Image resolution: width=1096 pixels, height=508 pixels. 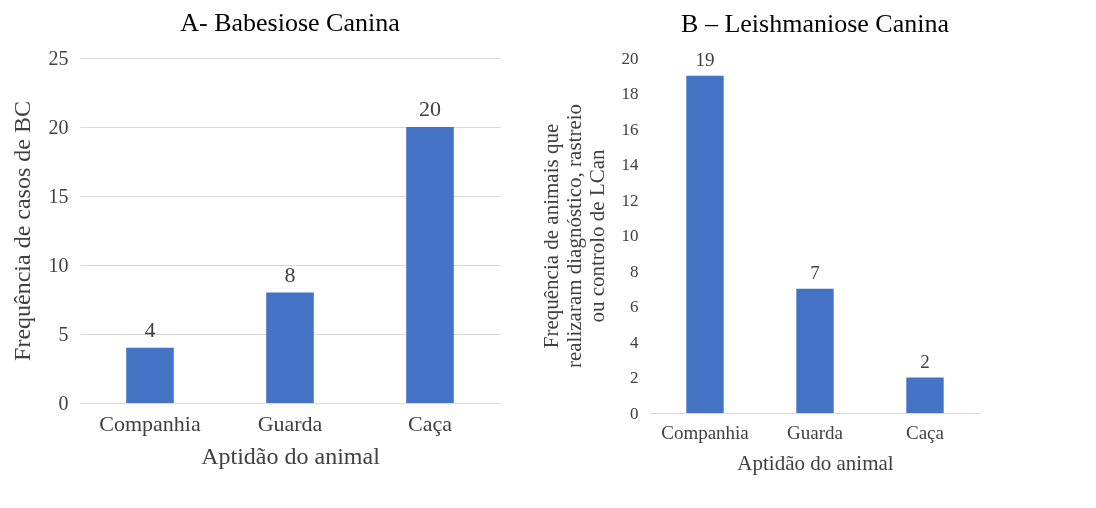 What do you see at coordinates (815, 23) in the screenshot?
I see `chart-title: B – Leishmaniose Canina` at bounding box center [815, 23].